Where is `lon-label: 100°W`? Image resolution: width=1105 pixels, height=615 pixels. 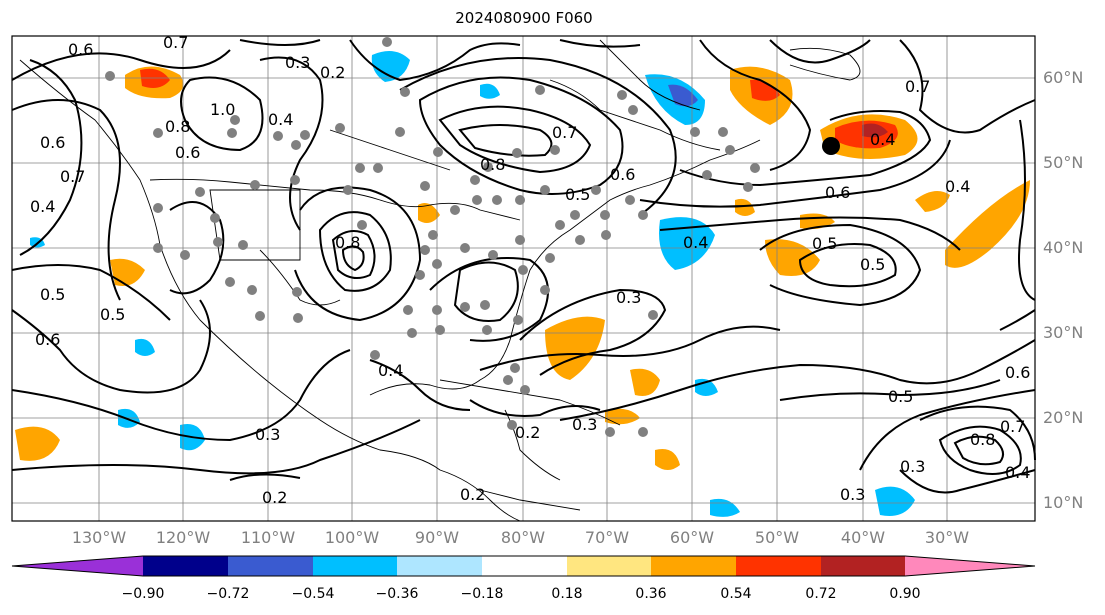 lon-label: 100°W is located at coordinates (352, 537).